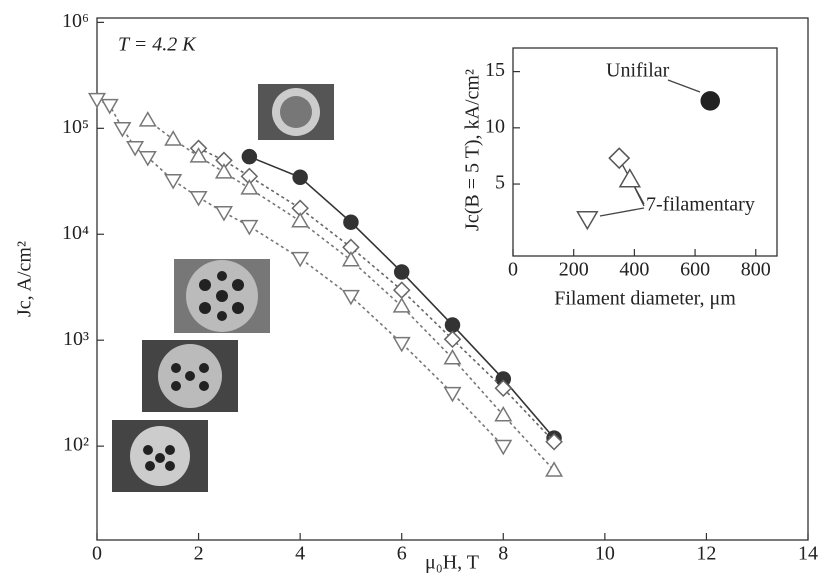 This screenshot has width=825, height=576. What do you see at coordinates (700, 205) in the screenshot?
I see `annotation: 7-filamentary` at bounding box center [700, 205].